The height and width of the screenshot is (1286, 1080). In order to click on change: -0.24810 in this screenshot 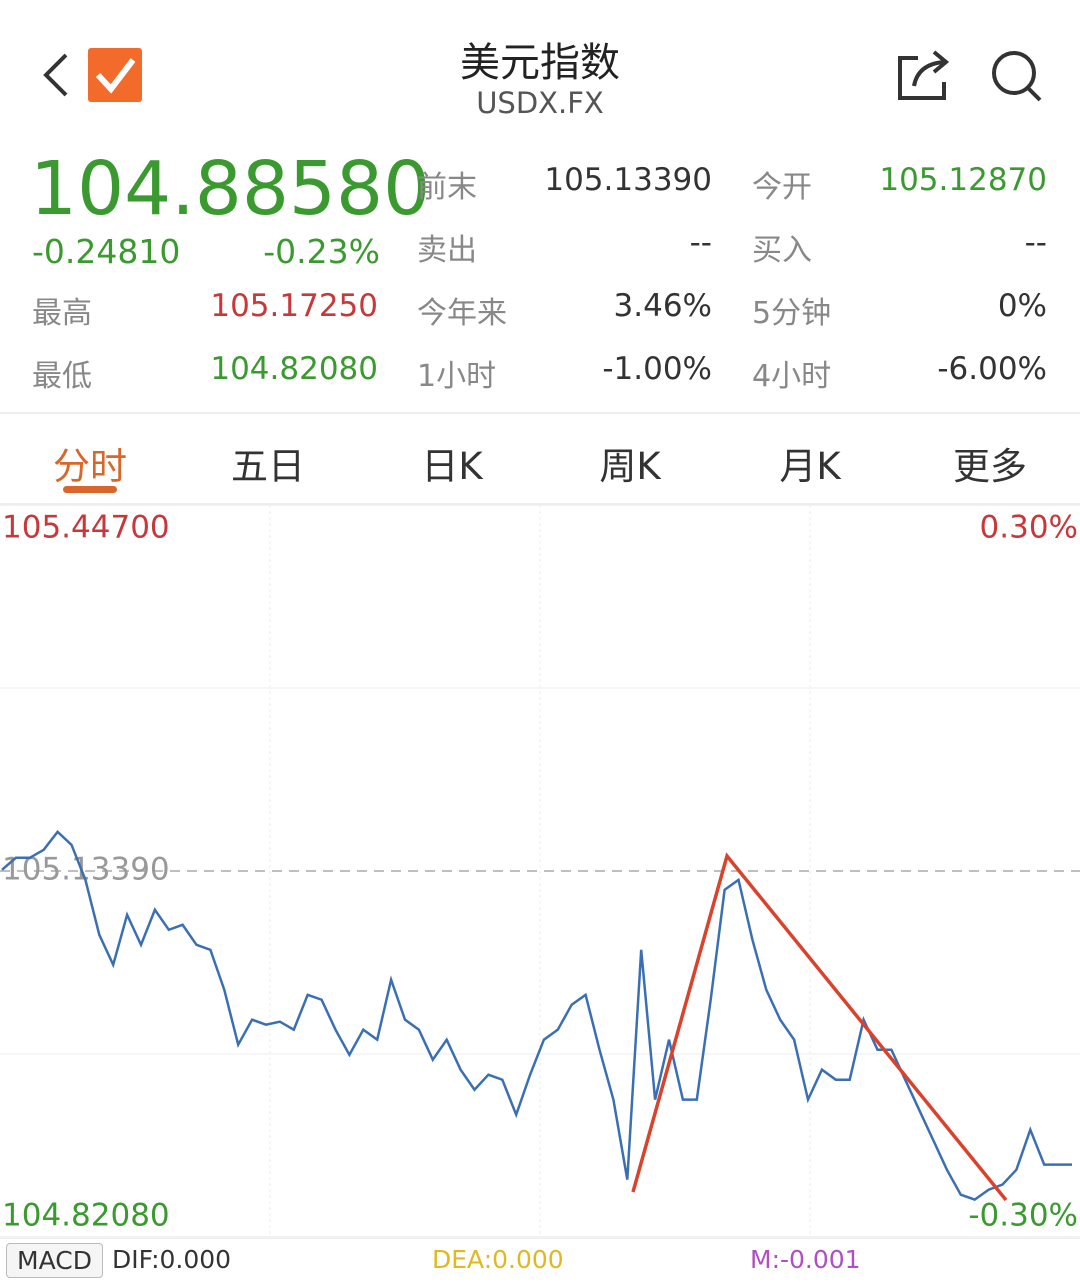, I will do `click(106, 251)`.